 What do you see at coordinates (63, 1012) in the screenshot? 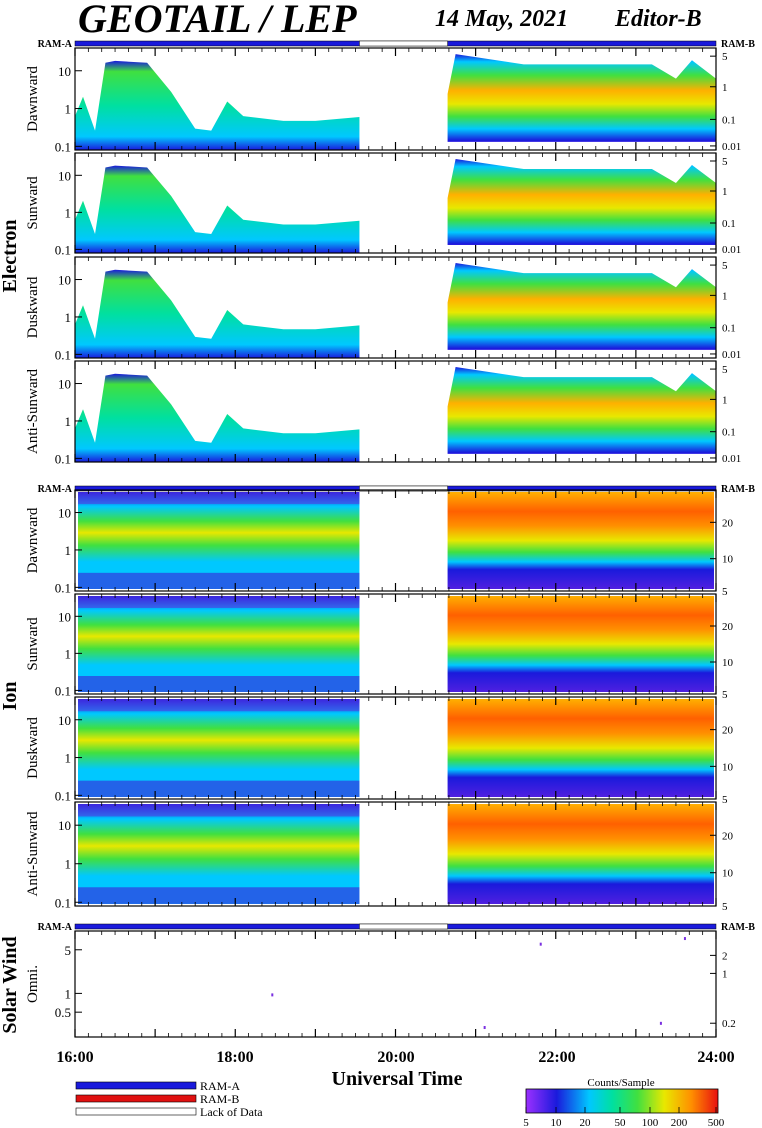
I see `y-tick-label: 0.5` at bounding box center [63, 1012].